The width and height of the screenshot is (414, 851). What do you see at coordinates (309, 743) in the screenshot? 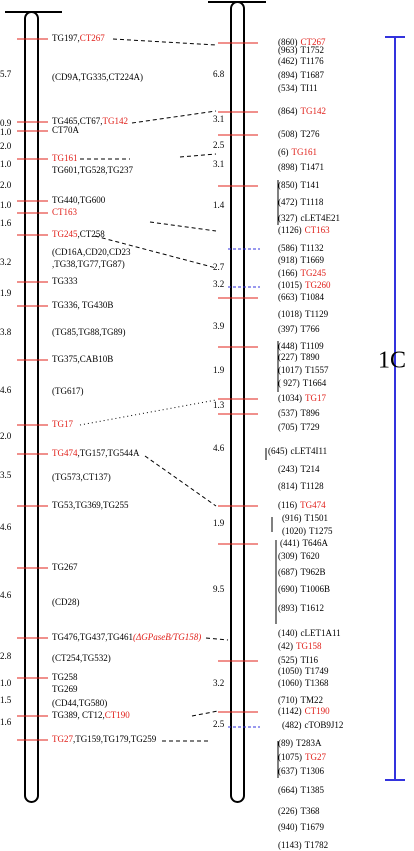
I see `marker-name: T283A` at bounding box center [309, 743].